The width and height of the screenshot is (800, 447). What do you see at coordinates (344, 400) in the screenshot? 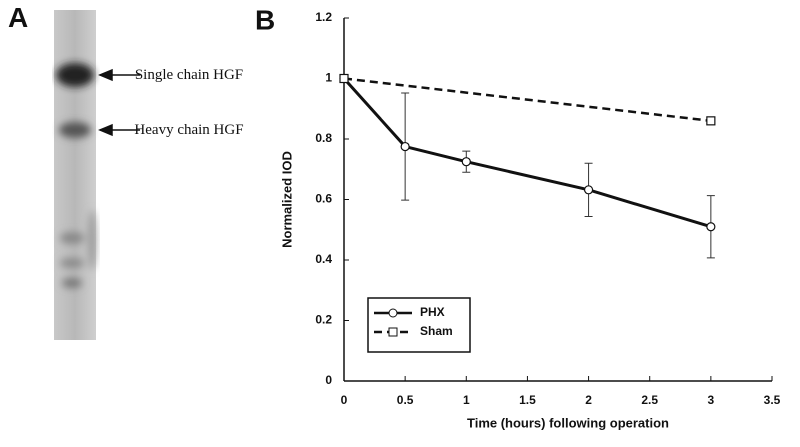
I see `x-tick-label: 0` at bounding box center [344, 400].